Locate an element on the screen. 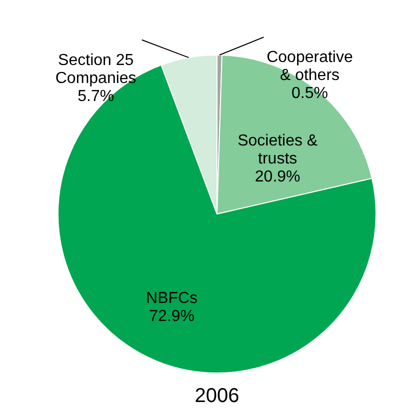  slice-label: Section 25 Companies is located at coordinates (95, 69).